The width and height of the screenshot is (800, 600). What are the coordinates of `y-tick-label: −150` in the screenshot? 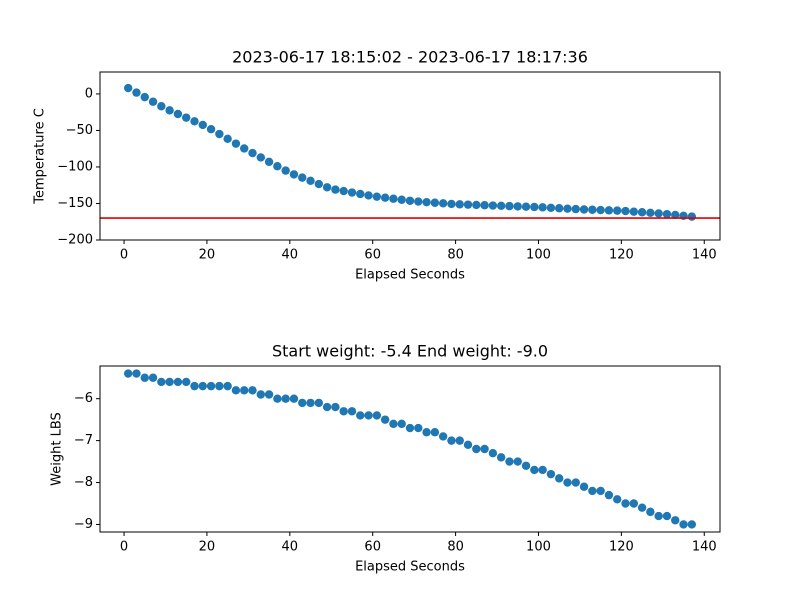 It's located at (75, 203).